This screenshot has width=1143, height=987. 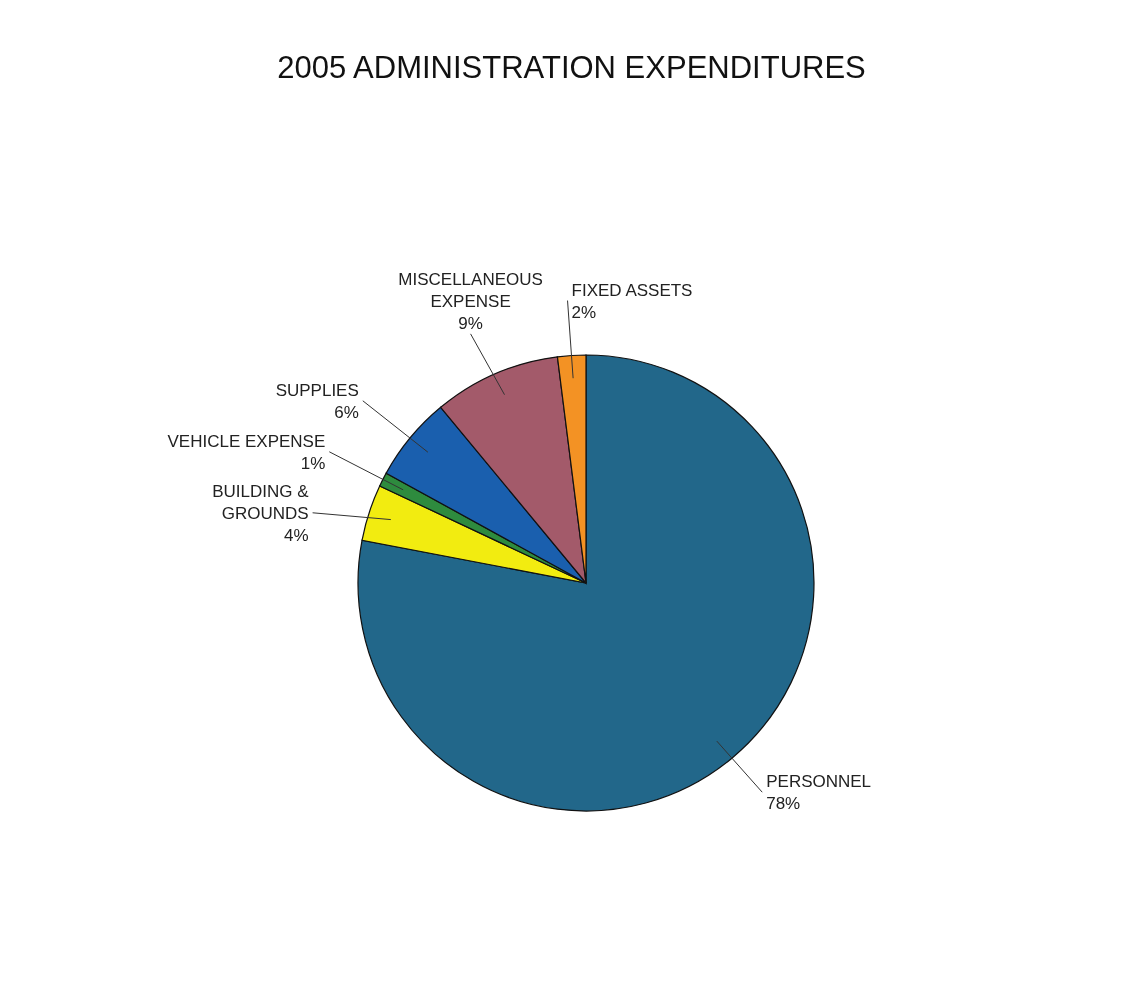 What do you see at coordinates (632, 290) in the screenshot?
I see `slice-label: FIXED ASSETS` at bounding box center [632, 290].